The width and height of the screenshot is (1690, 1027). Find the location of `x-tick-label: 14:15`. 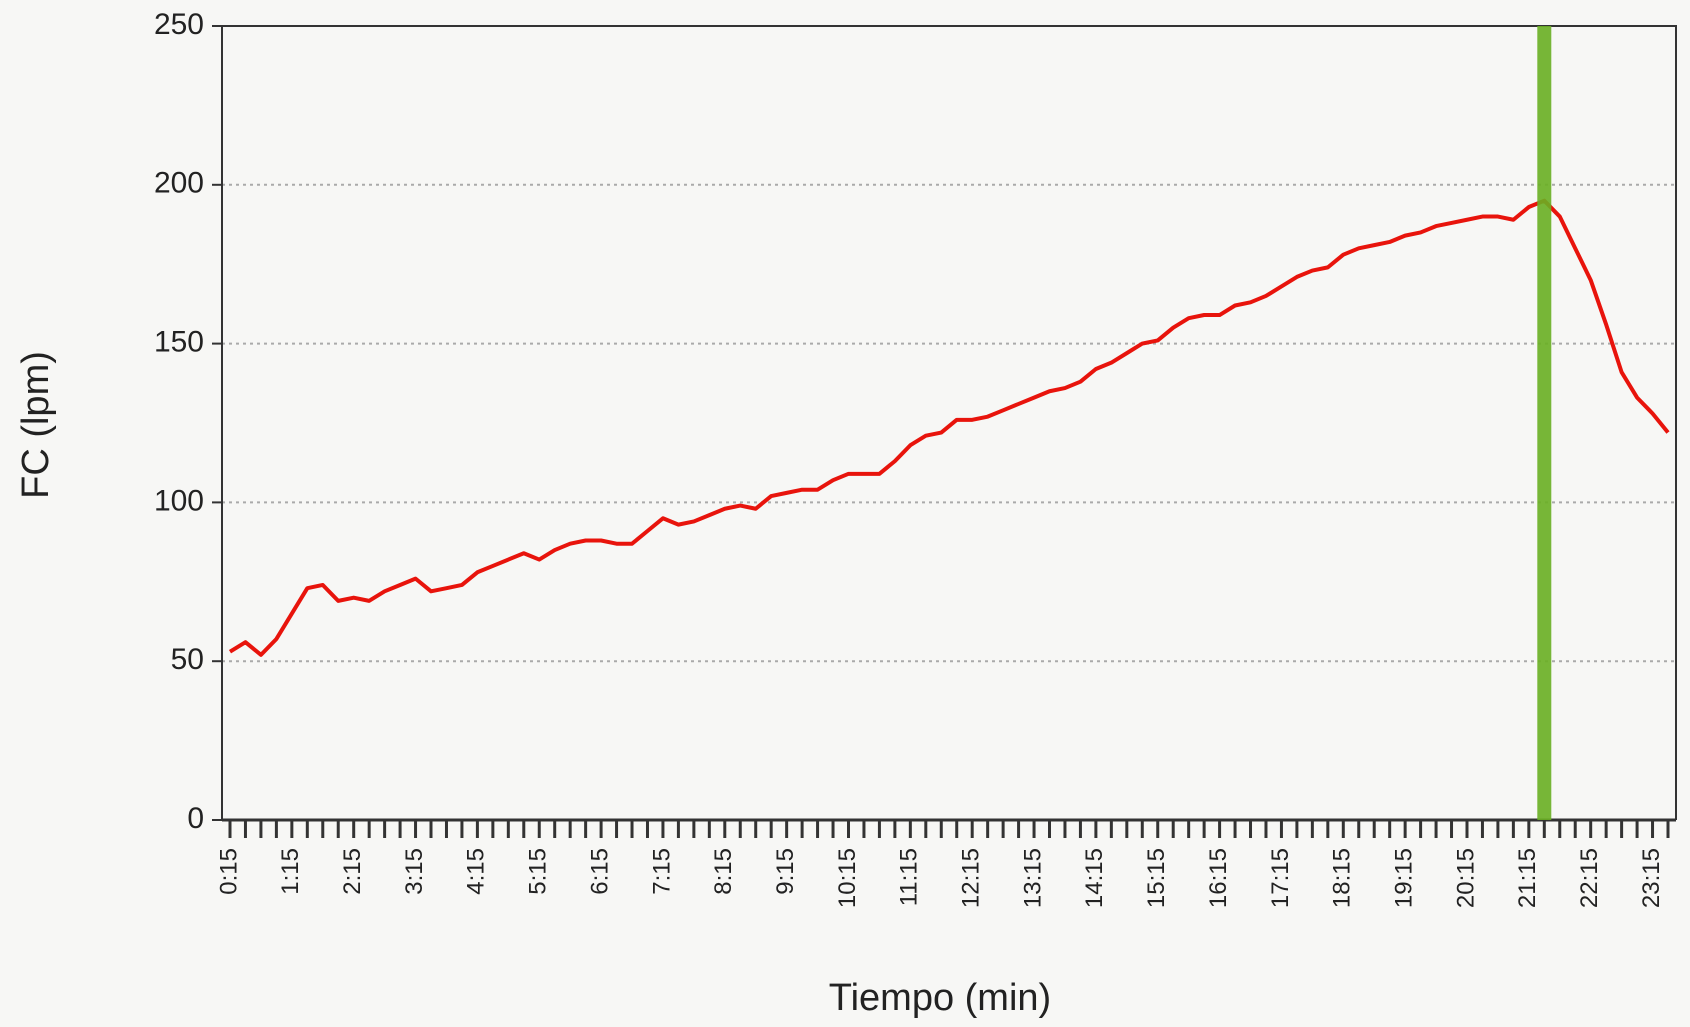

x-tick-label: 14:15 is located at coordinates (1094, 878).